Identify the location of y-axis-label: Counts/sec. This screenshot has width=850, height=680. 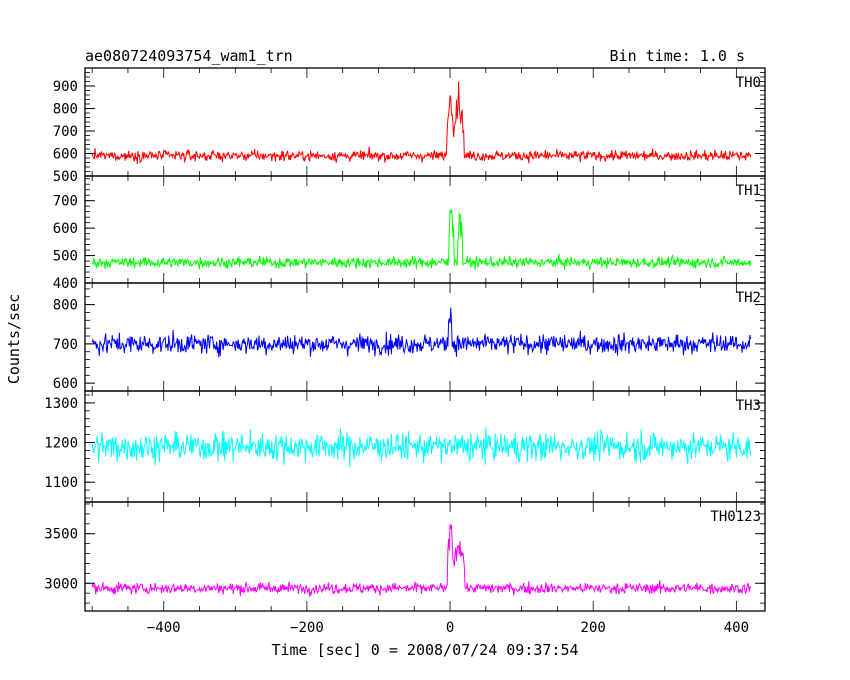
(14, 339).